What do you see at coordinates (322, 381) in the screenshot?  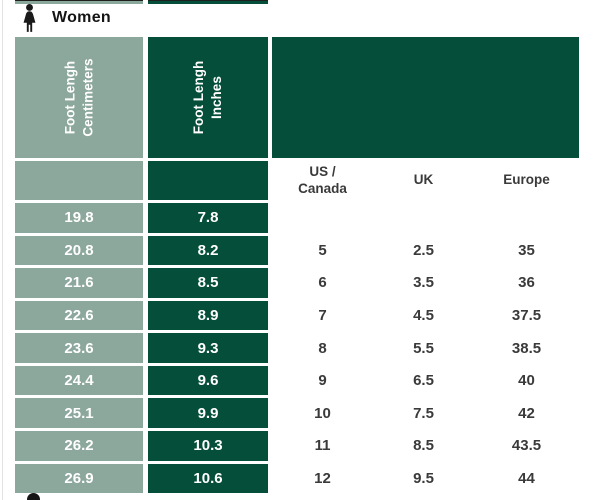 I see `cell-us-canada-size: 9` at bounding box center [322, 381].